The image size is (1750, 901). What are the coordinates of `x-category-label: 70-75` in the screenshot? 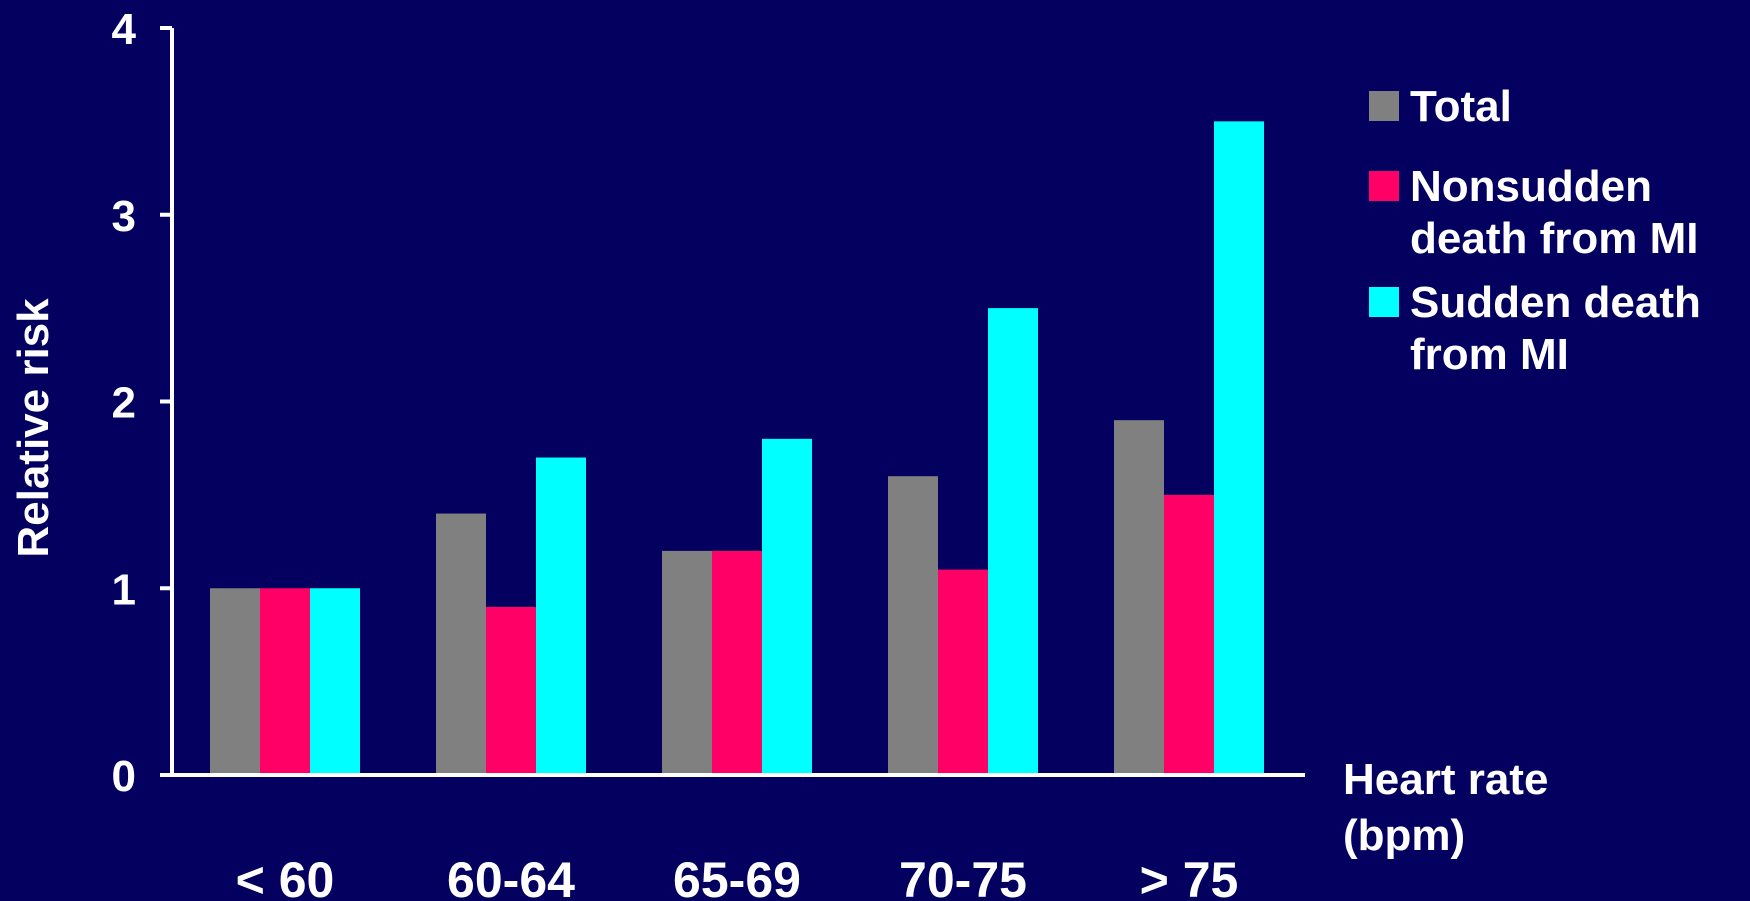 It's located at (963, 876).